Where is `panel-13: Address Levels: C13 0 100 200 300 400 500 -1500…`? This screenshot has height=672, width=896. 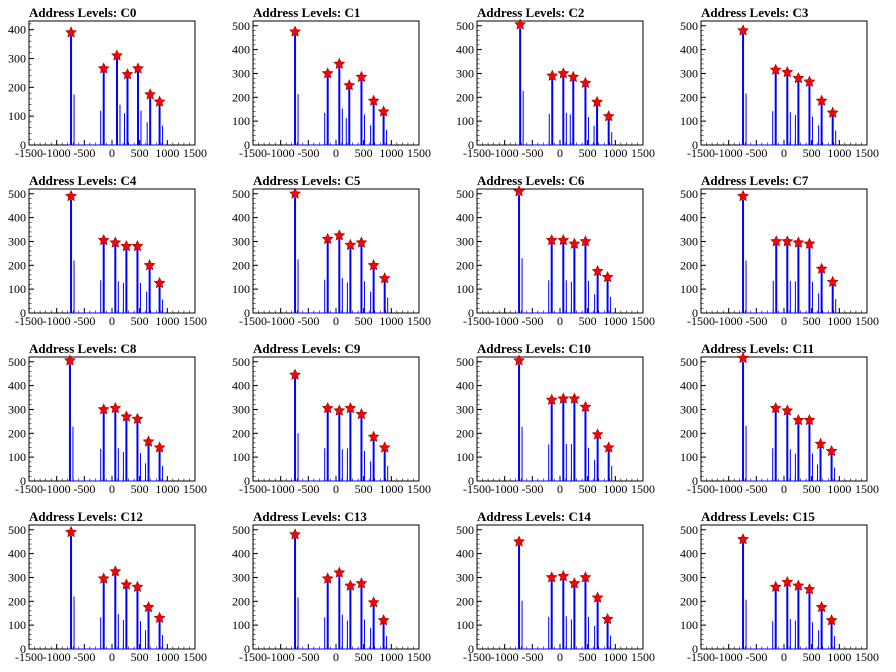
panel-13: Address Levels: C13 0 100 200 300 400 500 -1500… is located at coordinates (331, 586).